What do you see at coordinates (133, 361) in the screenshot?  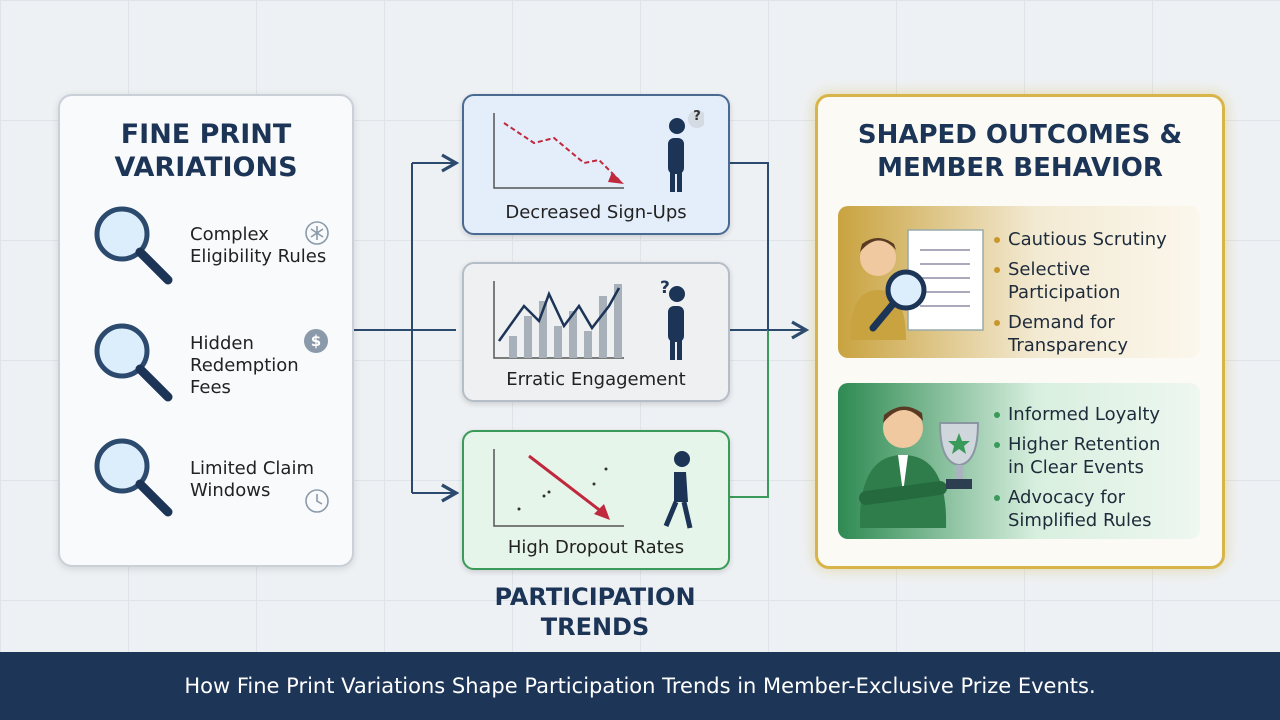 I see `magnifier-icons` at bounding box center [133, 361].